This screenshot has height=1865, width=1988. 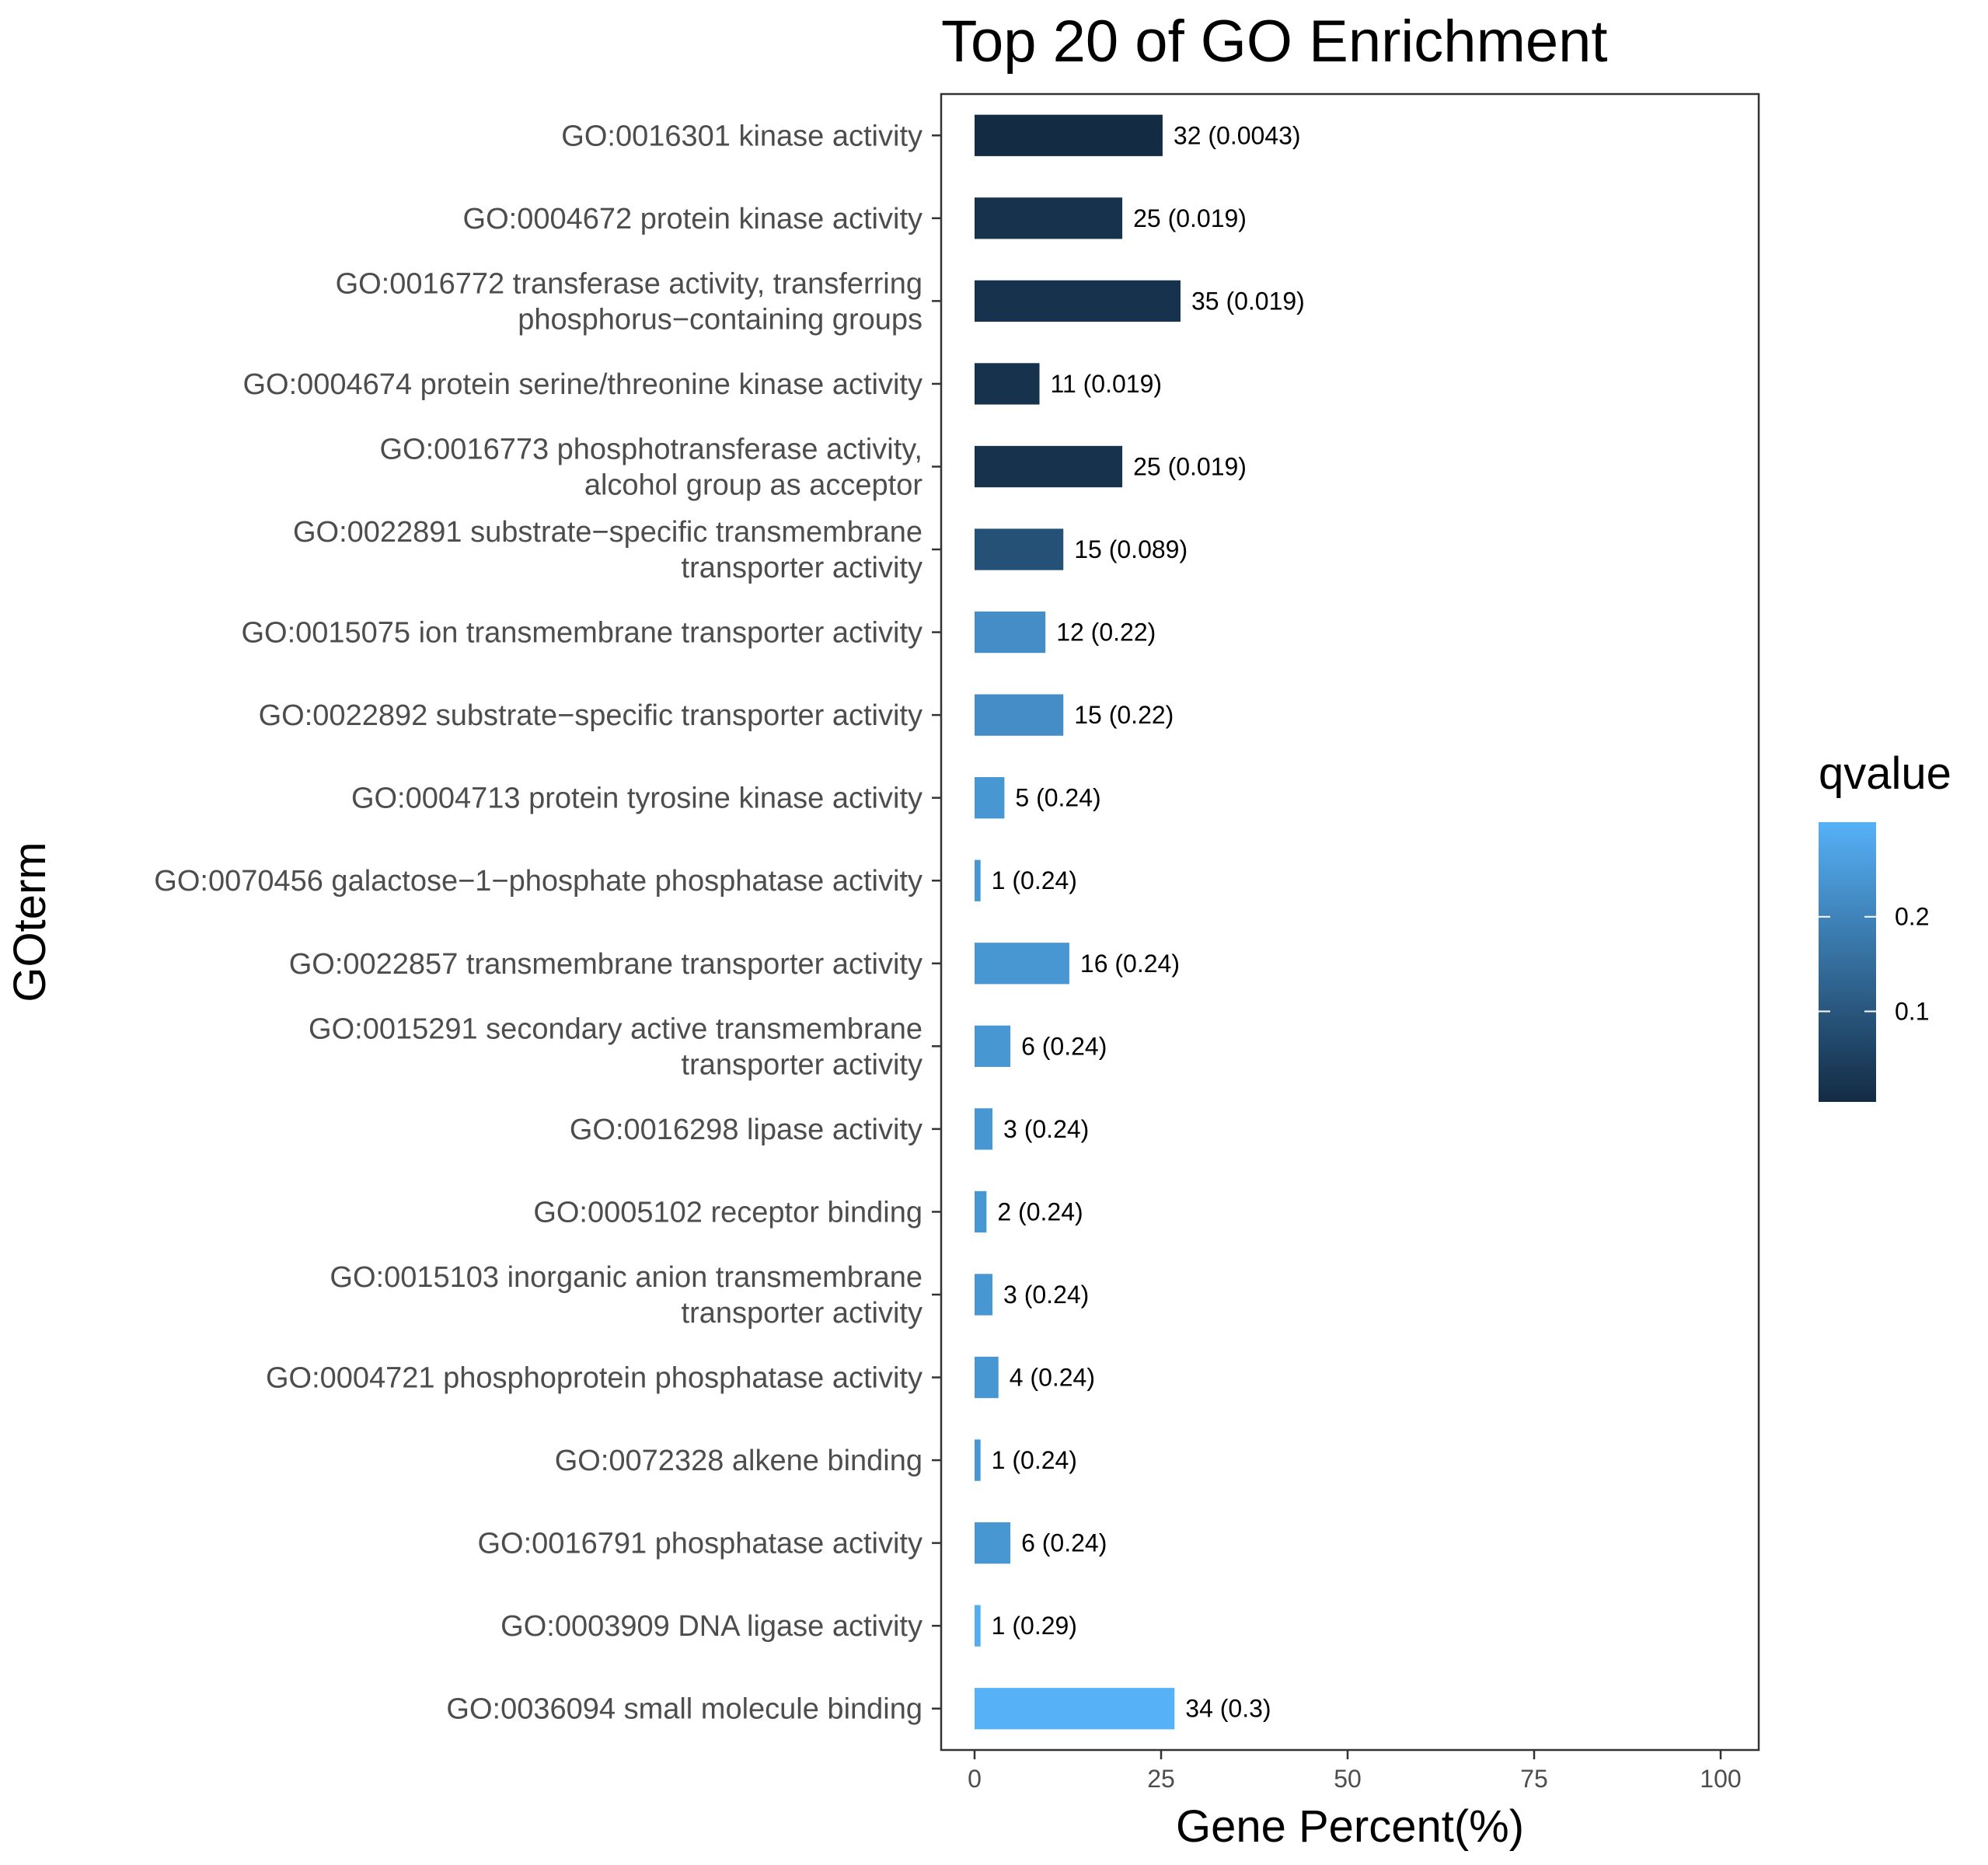 I want to click on y-tick-label: phosphorus−containing groups, so click(x=720, y=319).